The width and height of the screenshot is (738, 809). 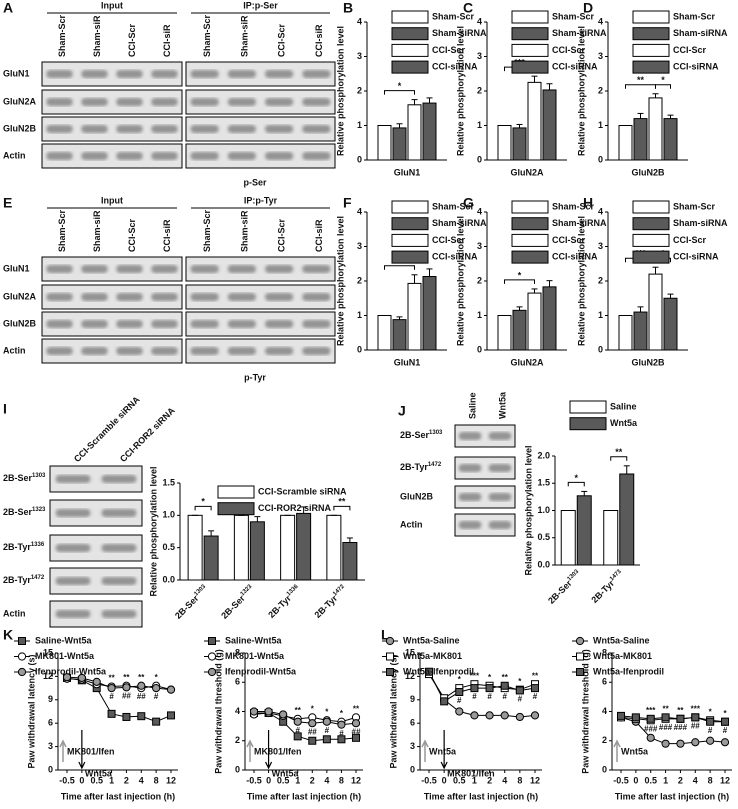 I want to click on x-tick-label: 2B-Ser1323, so click(x=238, y=602).